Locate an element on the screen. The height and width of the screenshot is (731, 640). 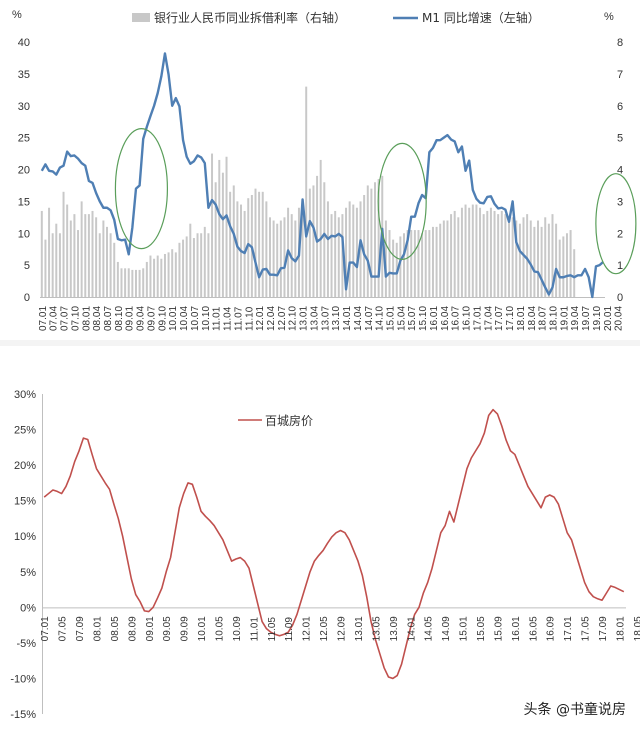
x-tick-label: 15.07 is located at coordinates (412, 318).